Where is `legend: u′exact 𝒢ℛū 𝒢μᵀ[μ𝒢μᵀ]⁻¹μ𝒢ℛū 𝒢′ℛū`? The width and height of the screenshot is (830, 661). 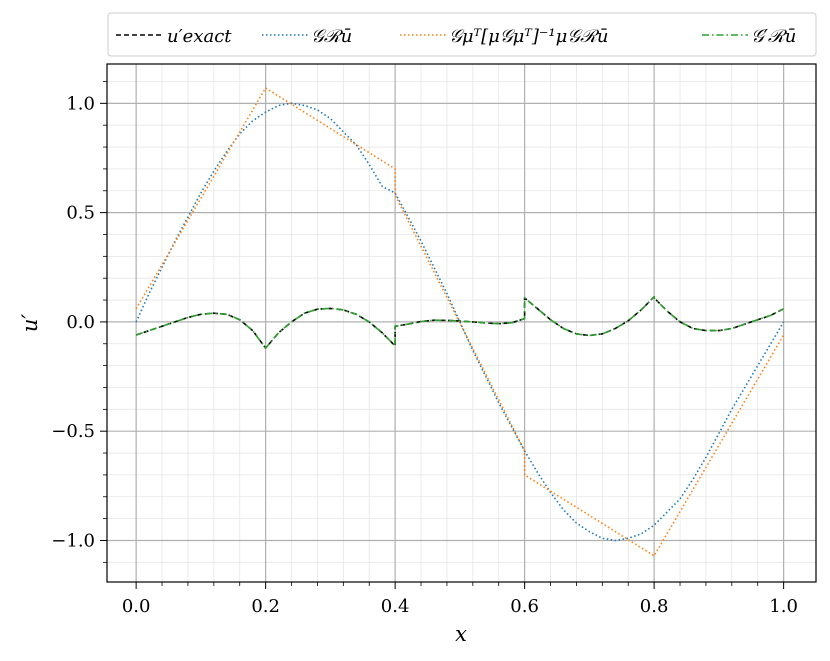 legend: u′exact 𝒢ℛū 𝒢μᵀ[μ𝒢μᵀ]⁻¹μ𝒢ℛū 𝒢′ℛū is located at coordinates (462, 34).